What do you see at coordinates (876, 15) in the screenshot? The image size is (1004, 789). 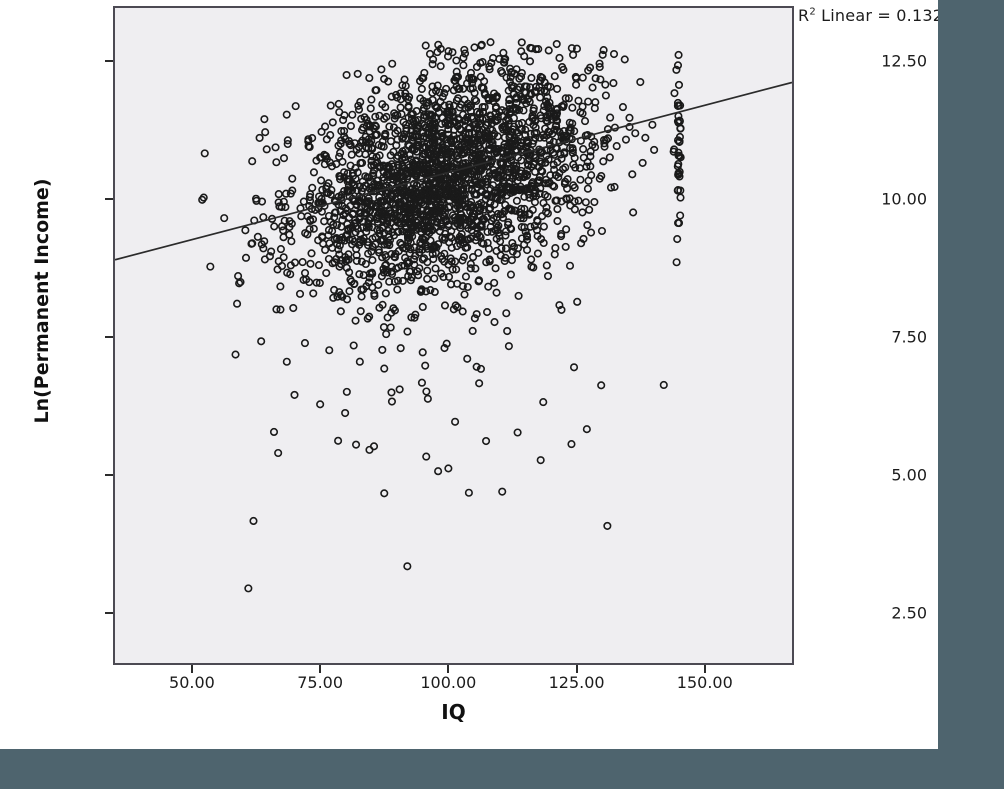 I see `r2-value-text: Linear = 0.132` at bounding box center [876, 15].